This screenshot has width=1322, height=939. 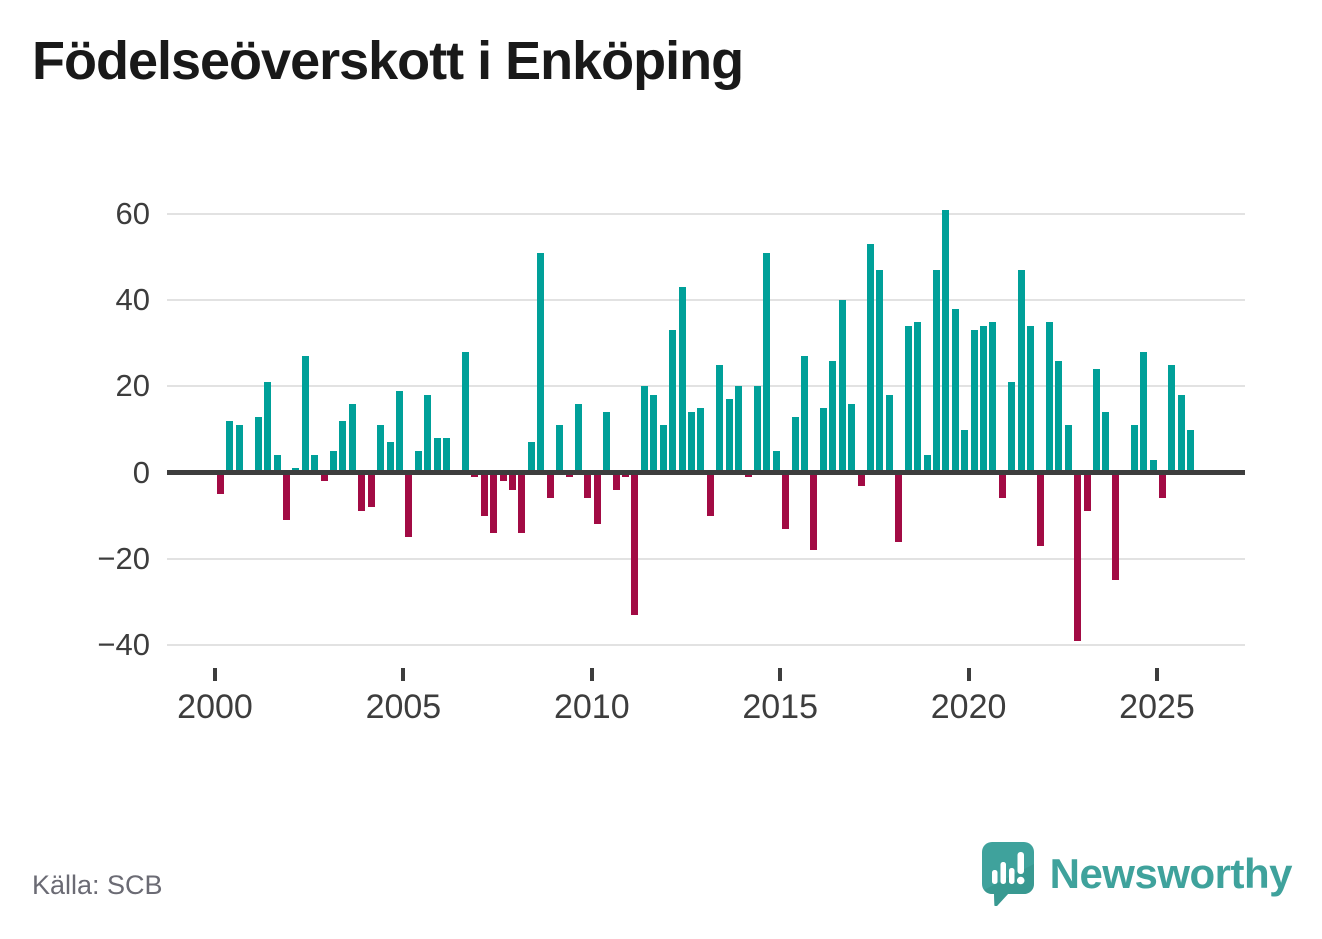 What do you see at coordinates (503, 477) in the screenshot?
I see `bar-2007q3` at bounding box center [503, 477].